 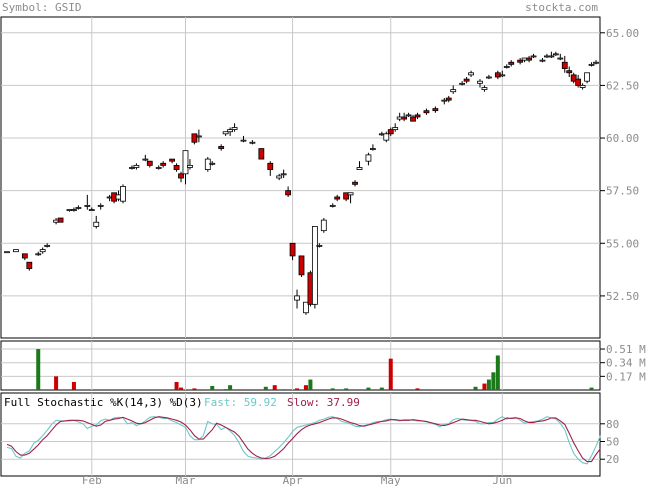 What do you see at coordinates (622, 33) in the screenshot?
I see `y-tick-label: 65.00` at bounding box center [622, 33].